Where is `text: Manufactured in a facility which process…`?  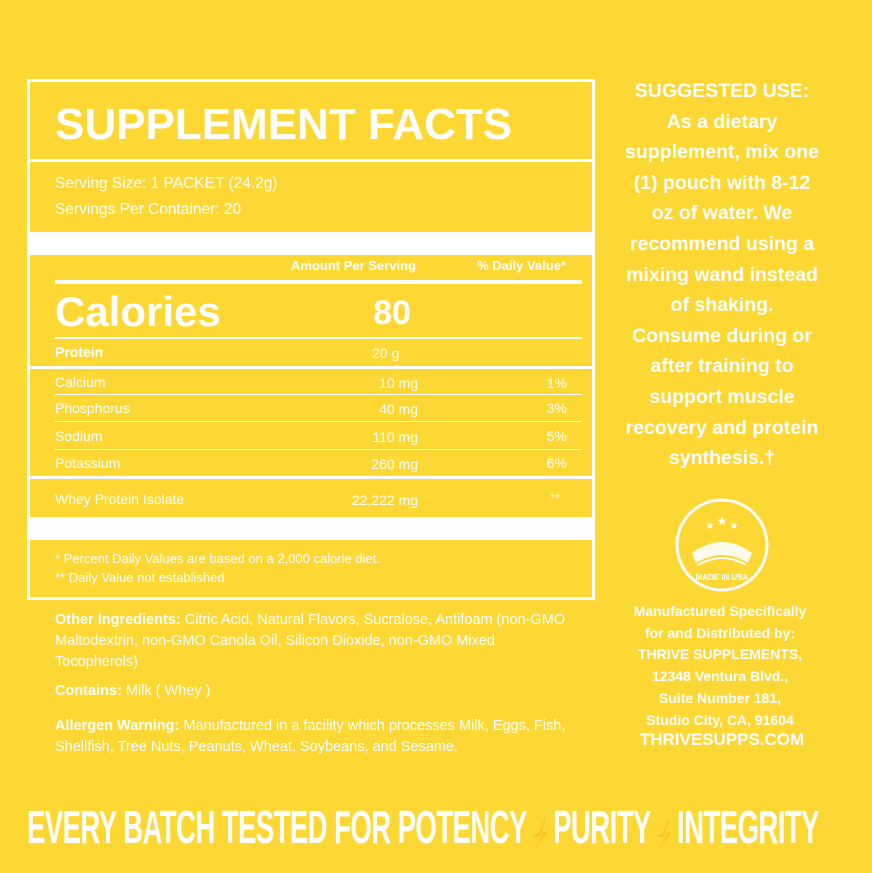 text: Manufactured in a facility which process… is located at coordinates (310, 736).